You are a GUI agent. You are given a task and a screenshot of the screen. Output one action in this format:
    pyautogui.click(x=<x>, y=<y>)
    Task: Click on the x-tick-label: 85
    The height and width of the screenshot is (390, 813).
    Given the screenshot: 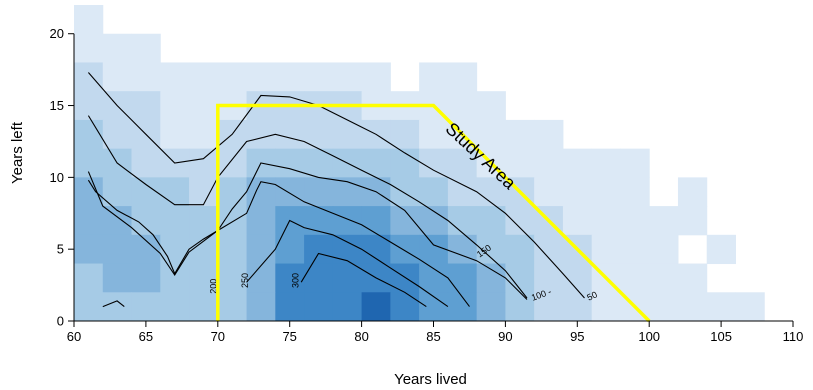 What is the action you would take?
    pyautogui.click(x=433, y=336)
    